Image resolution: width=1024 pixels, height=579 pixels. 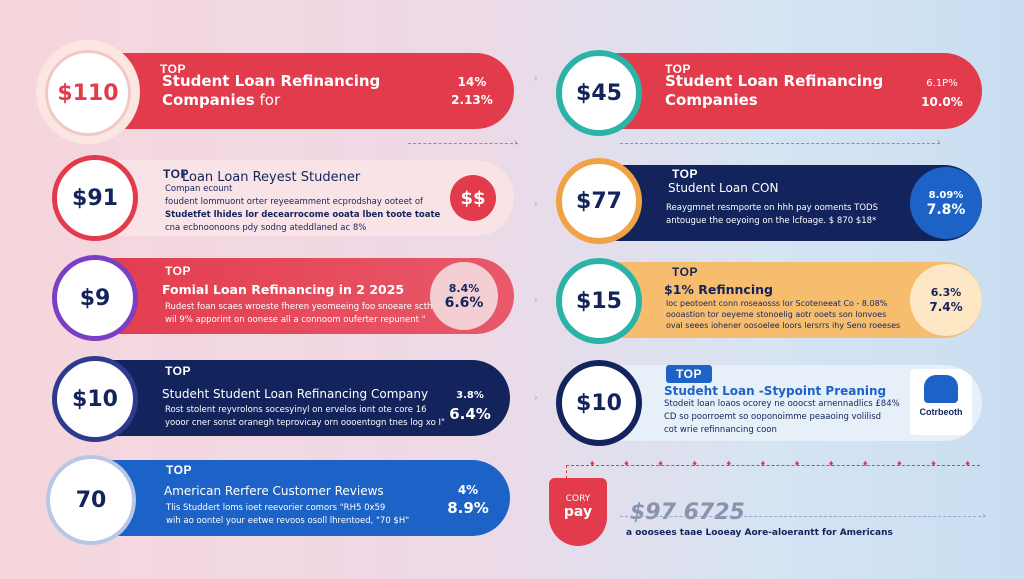 What do you see at coordinates (723, 188) in the screenshot?
I see `card-title: Student Loan CON` at bounding box center [723, 188].